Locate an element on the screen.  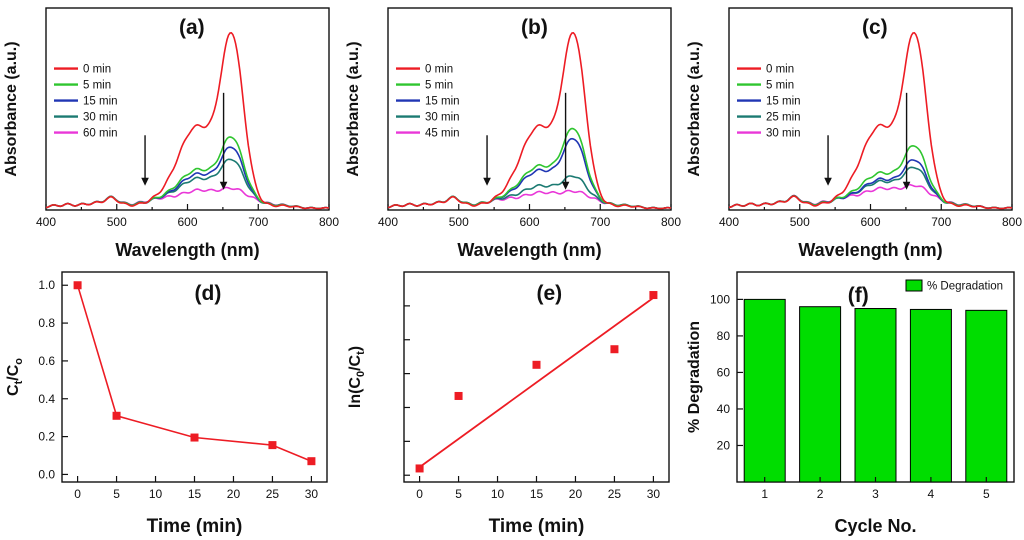
legend-label: 25 min is located at coordinates (783, 118).